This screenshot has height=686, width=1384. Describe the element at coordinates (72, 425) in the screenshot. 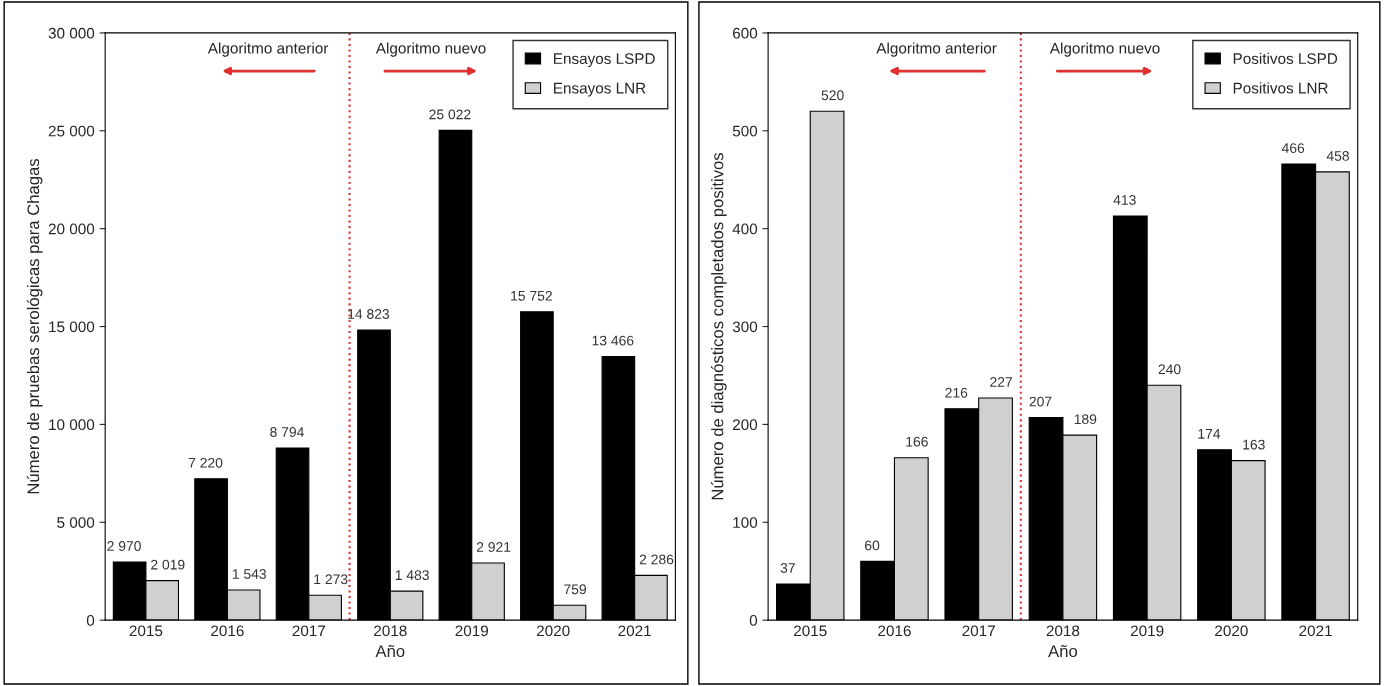

I see `y-tick-label: 10 000` at that location.